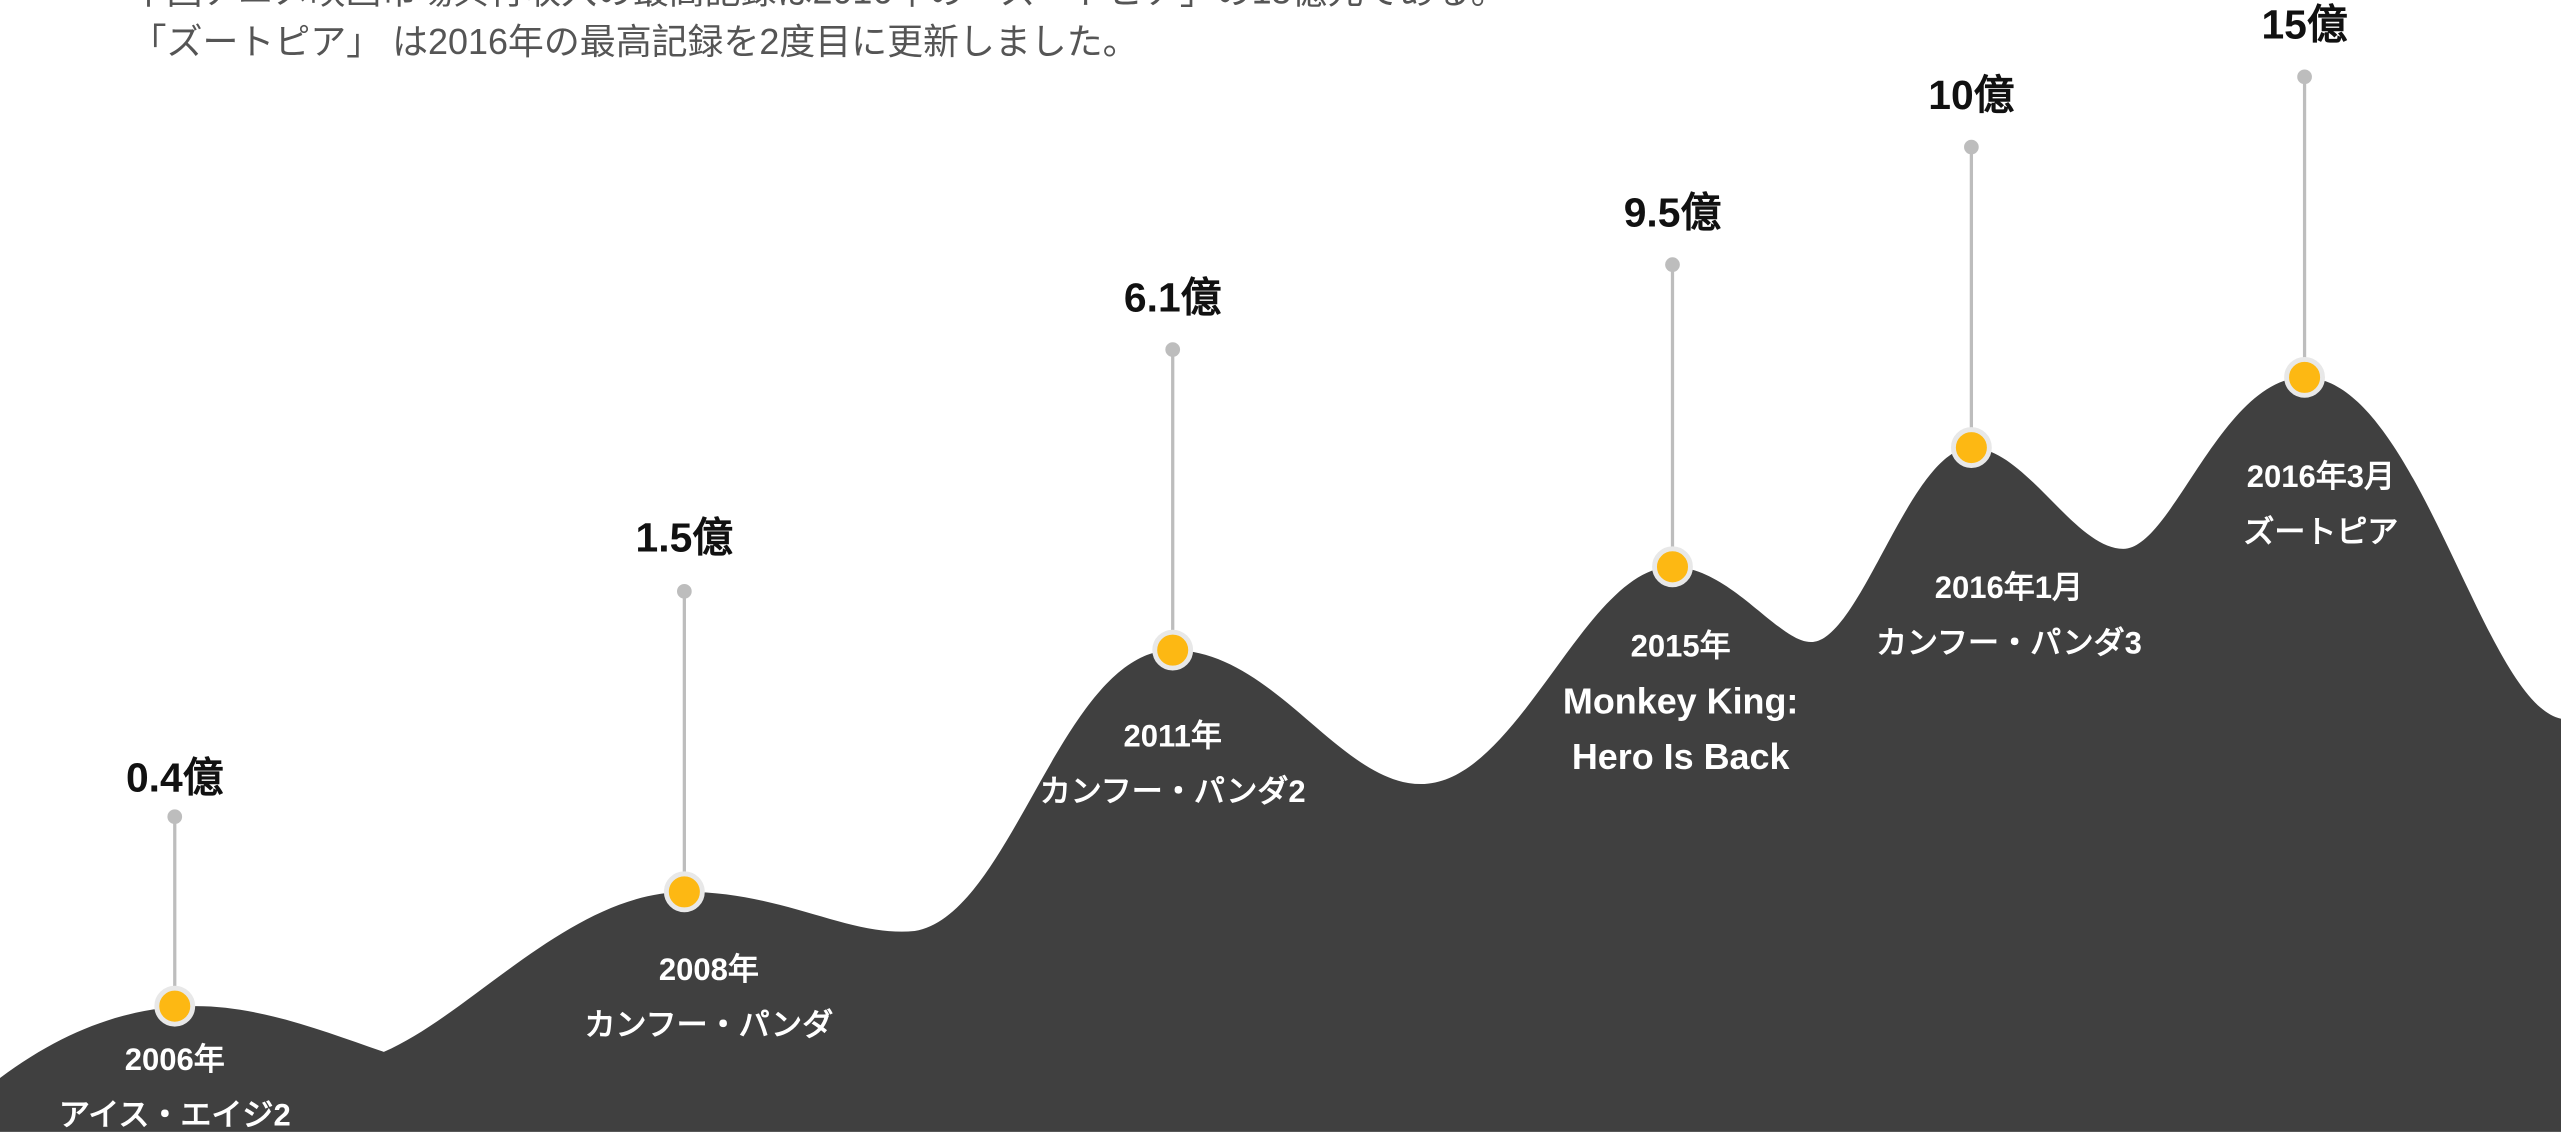  I want to click on title-label: Monkey King:, so click(1680, 700).